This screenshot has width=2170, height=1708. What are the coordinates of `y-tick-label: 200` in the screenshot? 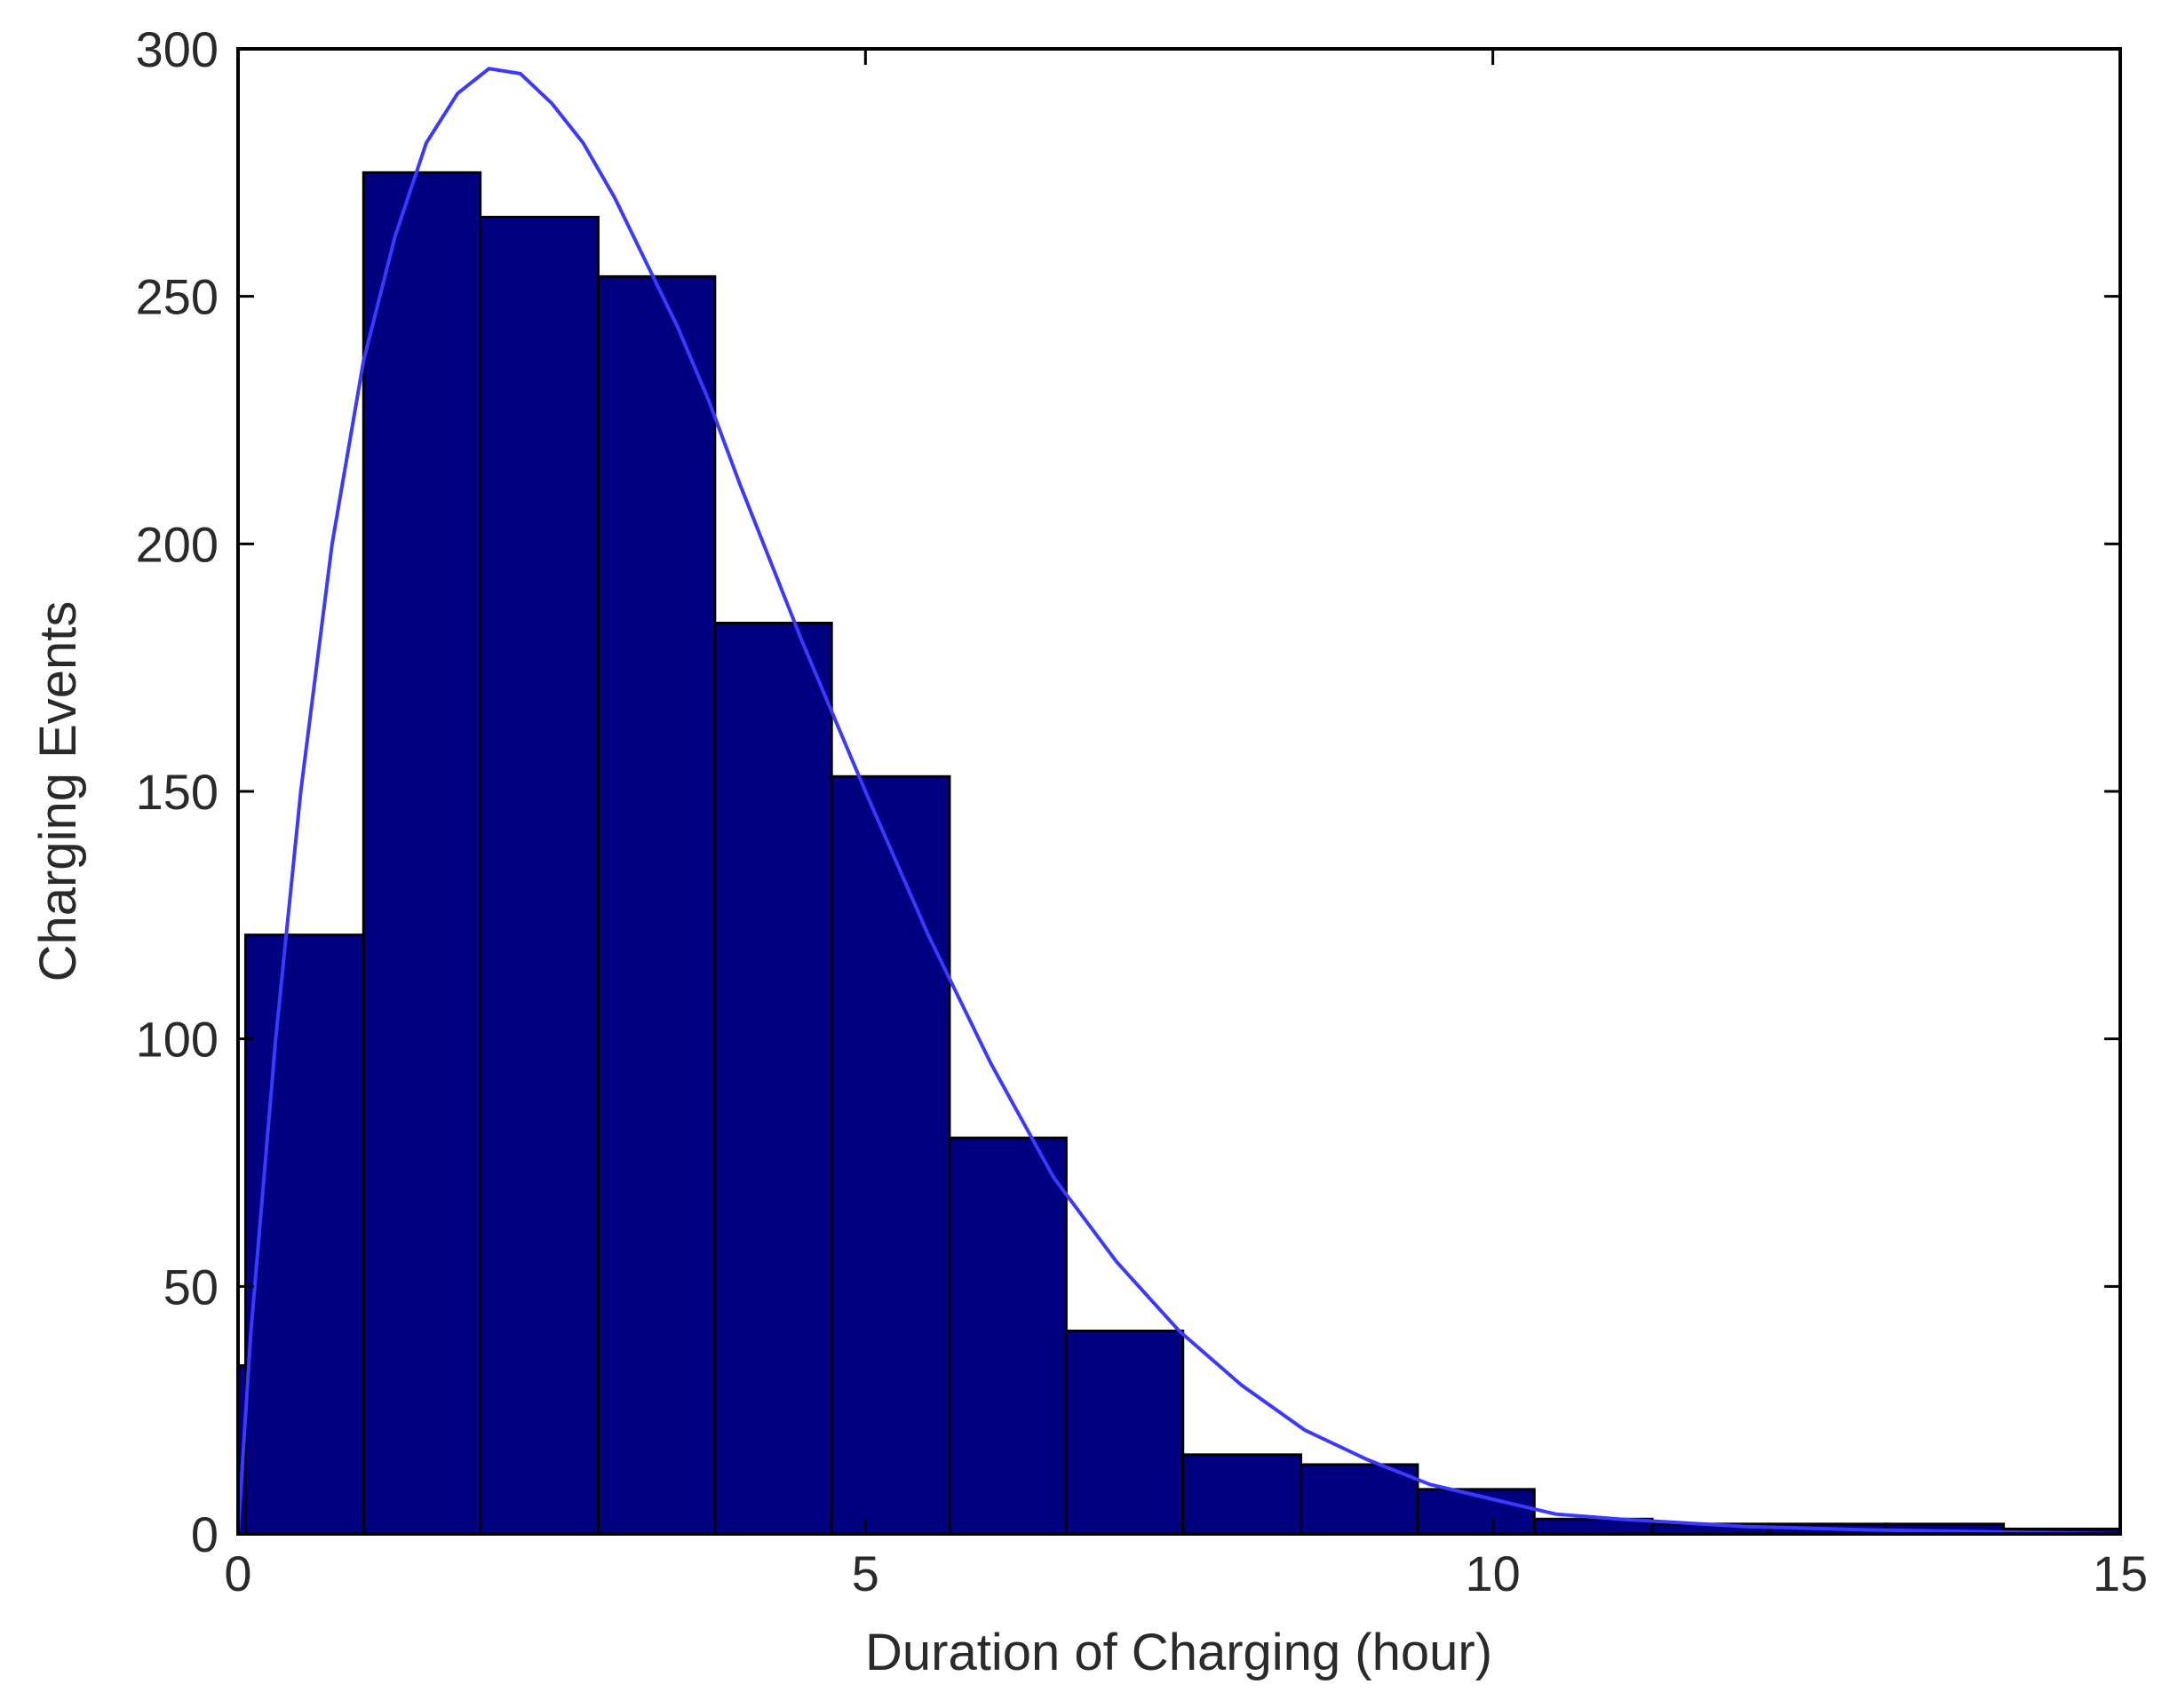 It's located at (177, 544).